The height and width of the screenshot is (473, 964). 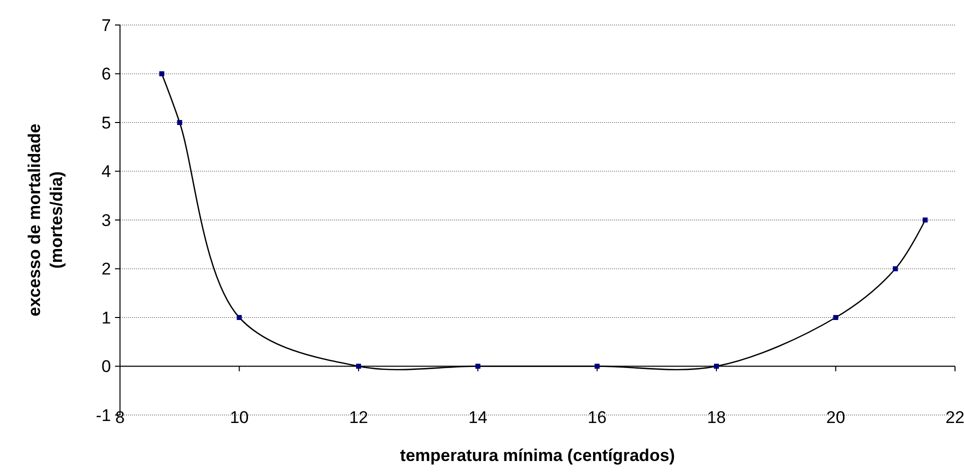 I want to click on y-tick-label: 5, so click(x=106, y=122).